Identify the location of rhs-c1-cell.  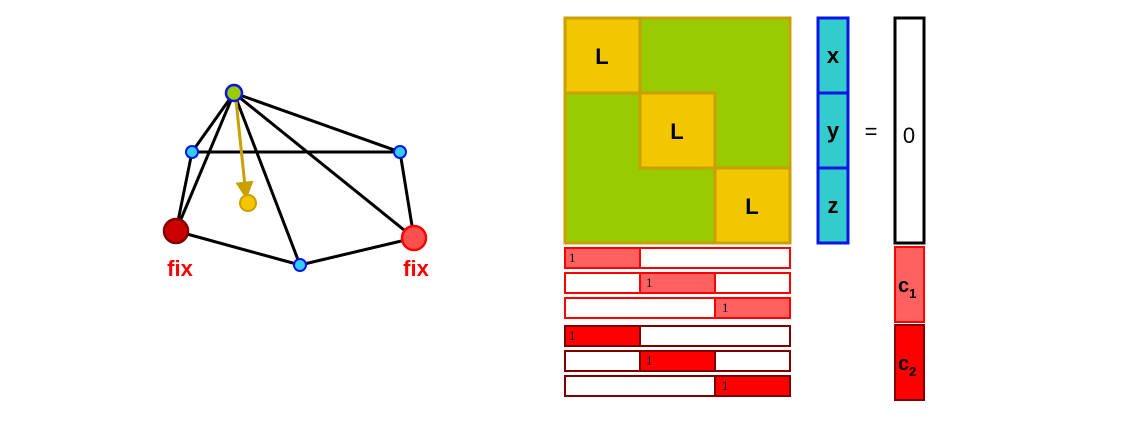
(909, 284).